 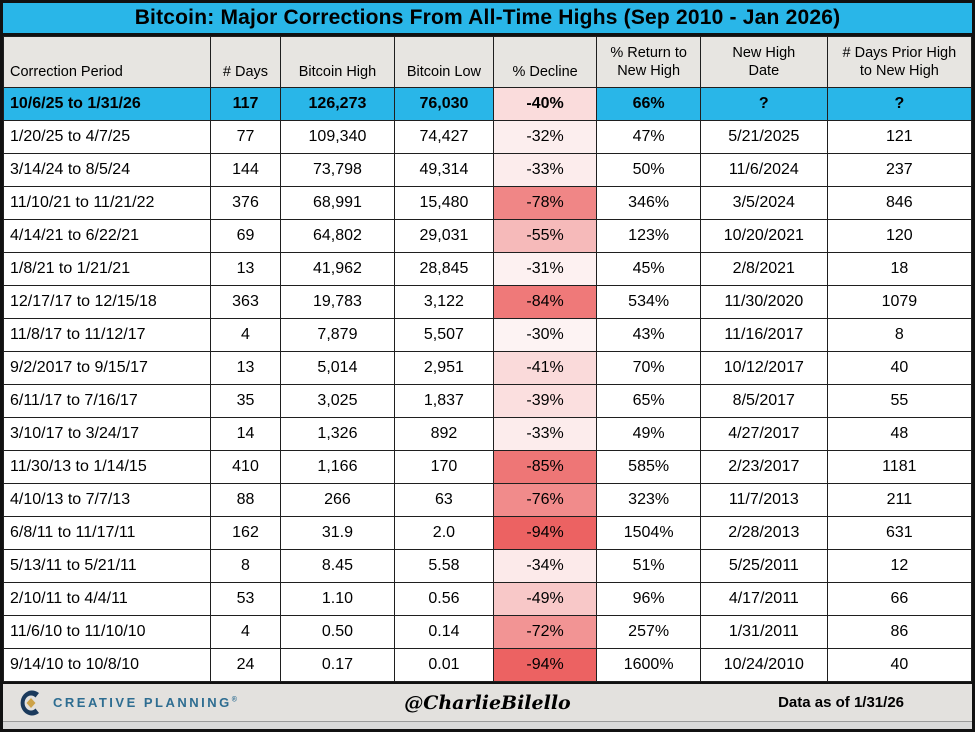 I want to click on cell-days-prior-high: ?, so click(x=899, y=104).